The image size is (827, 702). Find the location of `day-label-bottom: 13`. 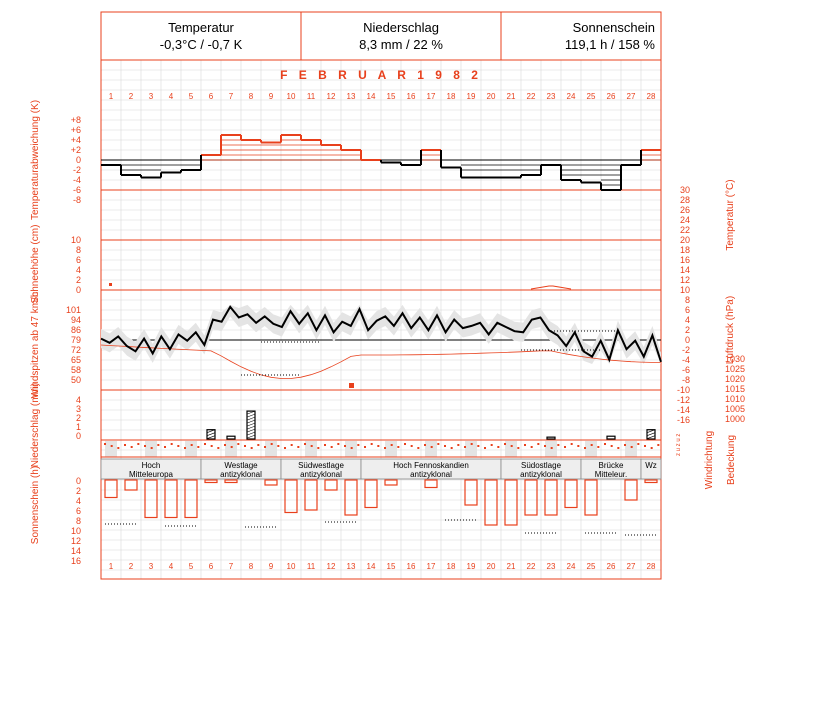

day-label-bottom: 13 is located at coordinates (351, 566).